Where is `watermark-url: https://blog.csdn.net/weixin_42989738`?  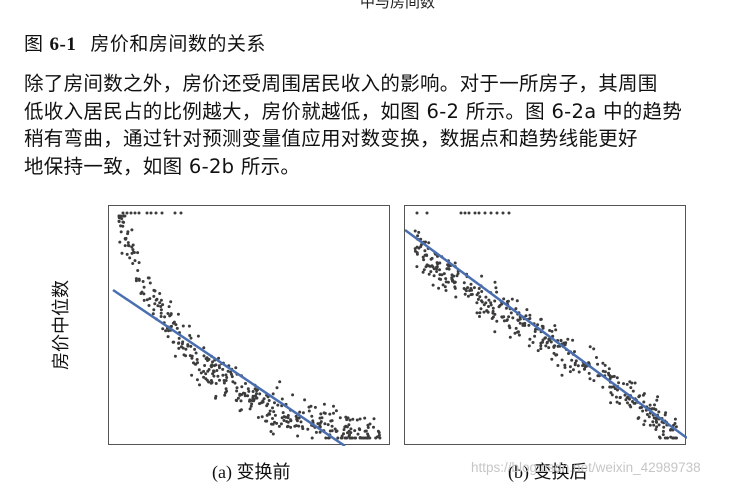
watermark-url: https://blog.csdn.net/weixin_42989738 is located at coordinates (586, 467).